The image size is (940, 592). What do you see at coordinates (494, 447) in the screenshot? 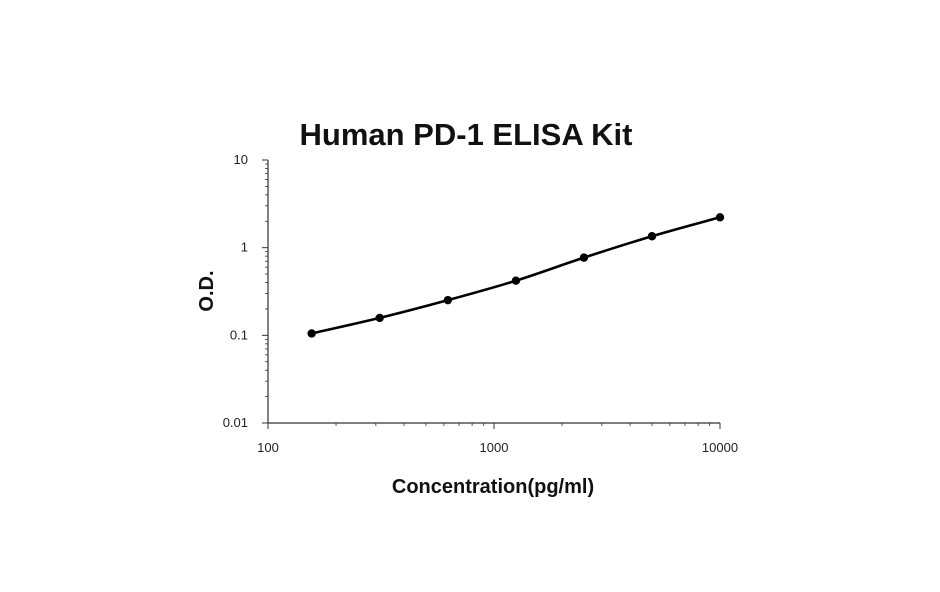
I see `x-tick-label: 1000` at bounding box center [494, 447].